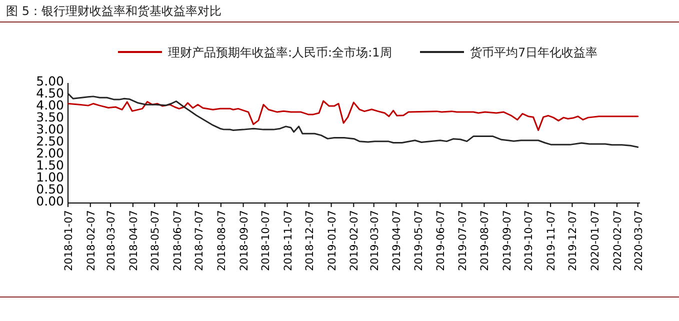  What do you see at coordinates (374, 241) in the screenshot?
I see `x-tick-label: 2019-03-07` at bounding box center [374, 241].